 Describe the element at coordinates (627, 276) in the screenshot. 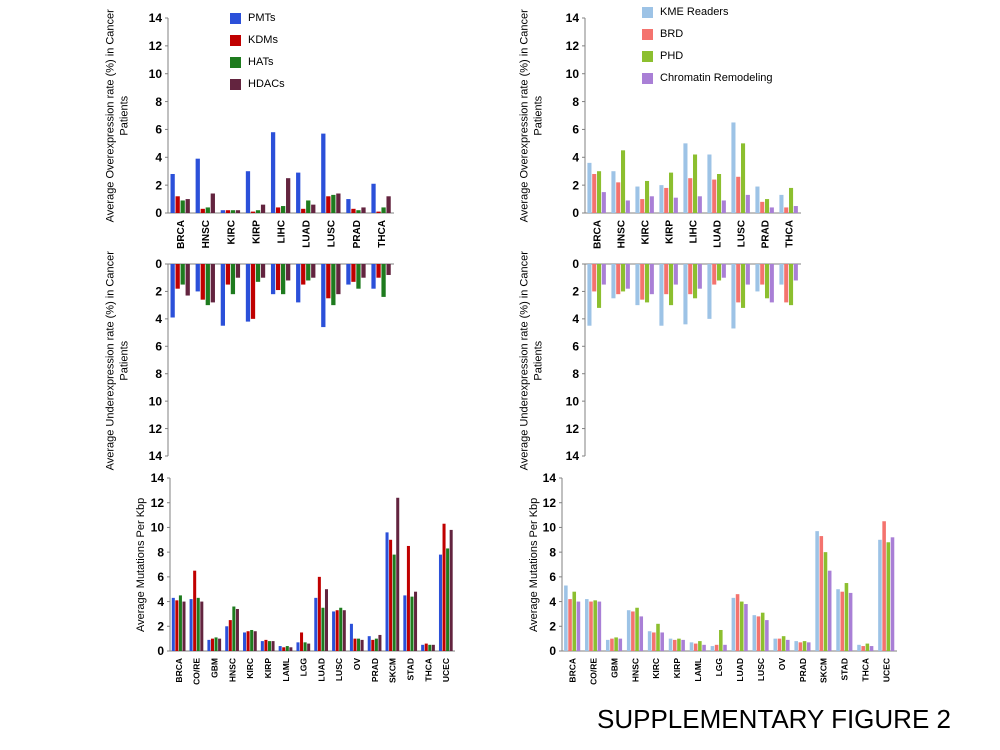

I see `bar-Chromatin Remodeling-HNSC` at that location.